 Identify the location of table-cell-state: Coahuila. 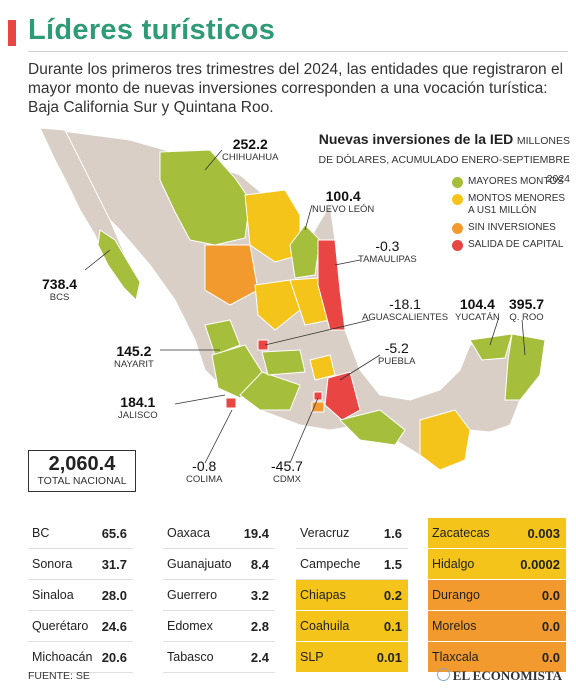
(325, 626).